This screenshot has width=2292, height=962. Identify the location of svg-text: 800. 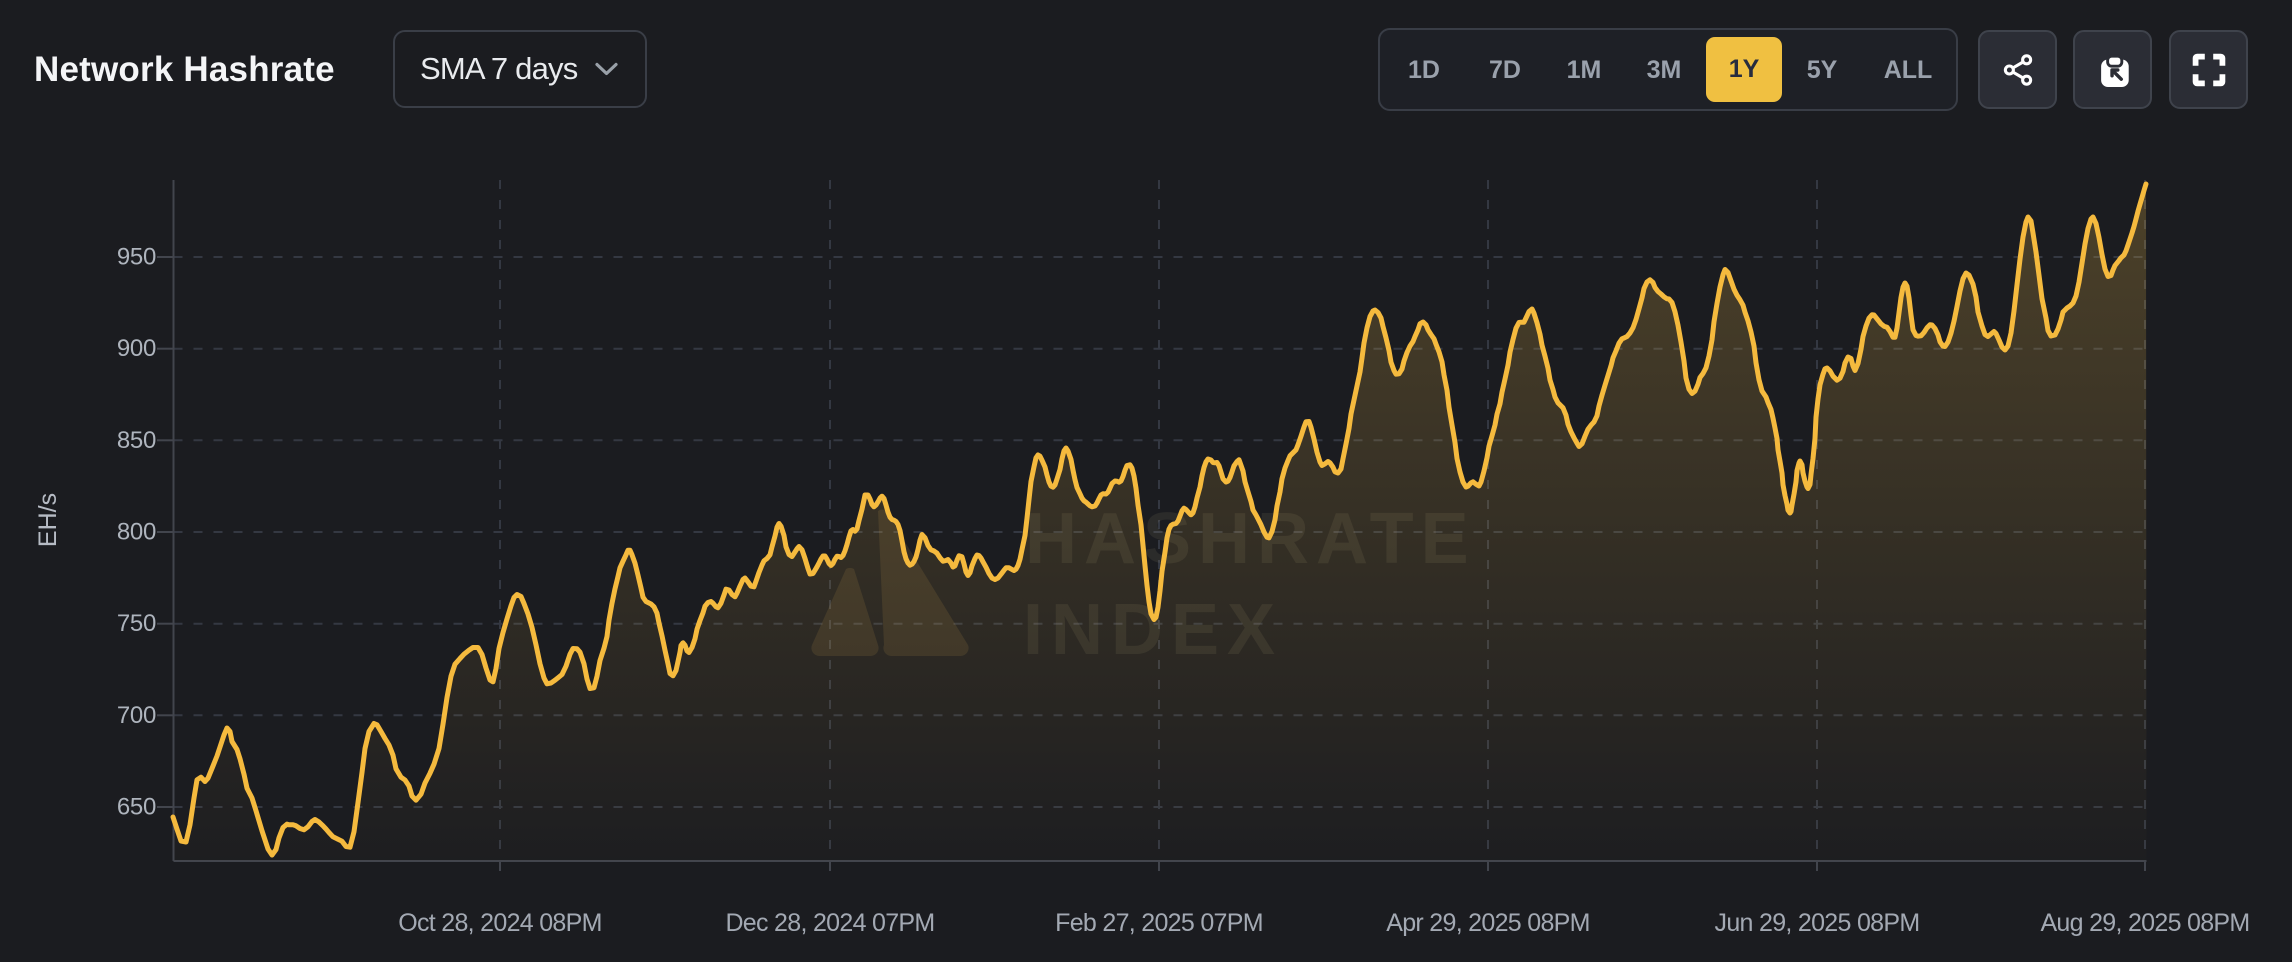
(136, 532).